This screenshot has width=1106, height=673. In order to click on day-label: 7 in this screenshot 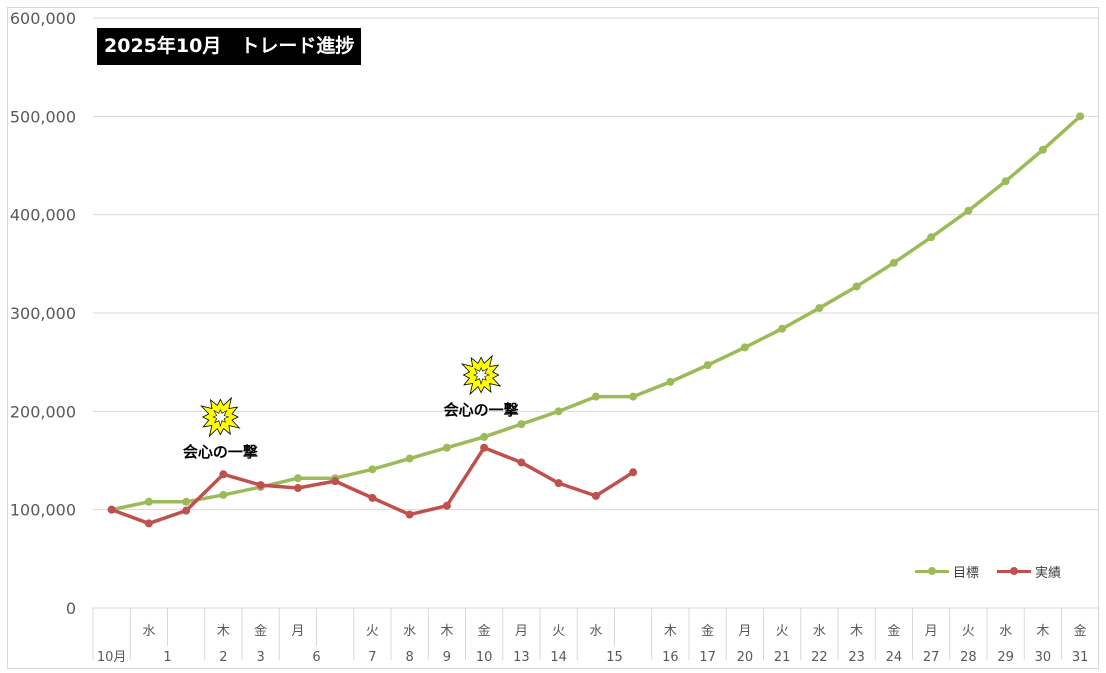, I will do `click(372, 657)`.